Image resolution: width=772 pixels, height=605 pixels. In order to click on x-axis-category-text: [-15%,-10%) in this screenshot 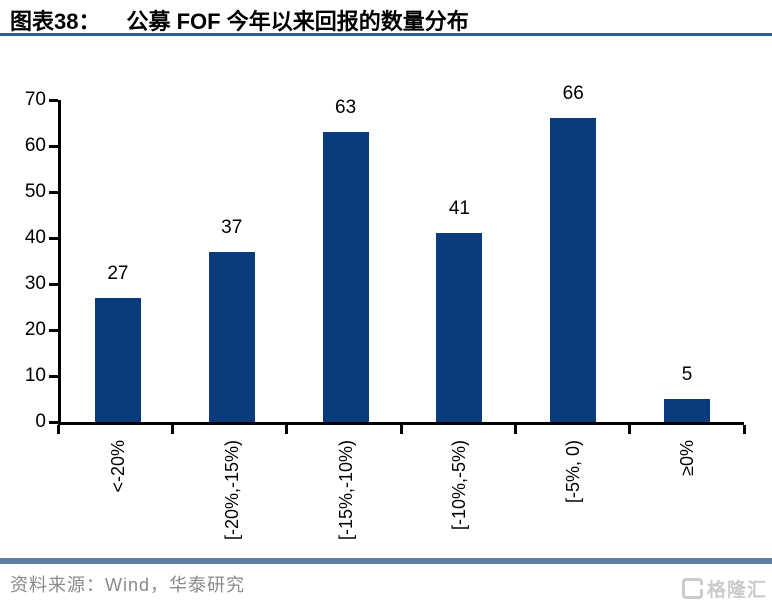, I will do `click(345, 490)`.